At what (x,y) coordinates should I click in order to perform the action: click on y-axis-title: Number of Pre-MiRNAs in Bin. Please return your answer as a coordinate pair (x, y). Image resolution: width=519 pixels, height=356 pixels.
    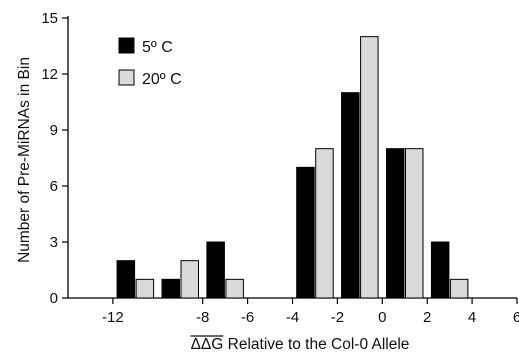
    Looking at the image, I should click on (24, 160).